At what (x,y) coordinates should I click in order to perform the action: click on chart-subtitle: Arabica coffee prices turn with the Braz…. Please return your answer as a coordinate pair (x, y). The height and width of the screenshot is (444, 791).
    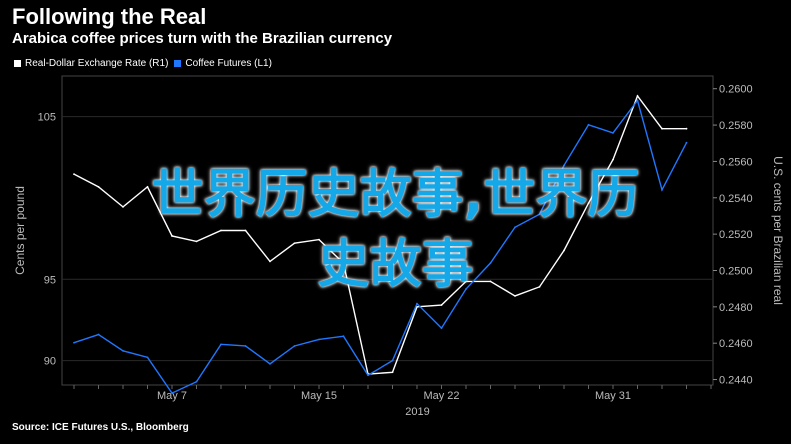
    Looking at the image, I should click on (202, 38).